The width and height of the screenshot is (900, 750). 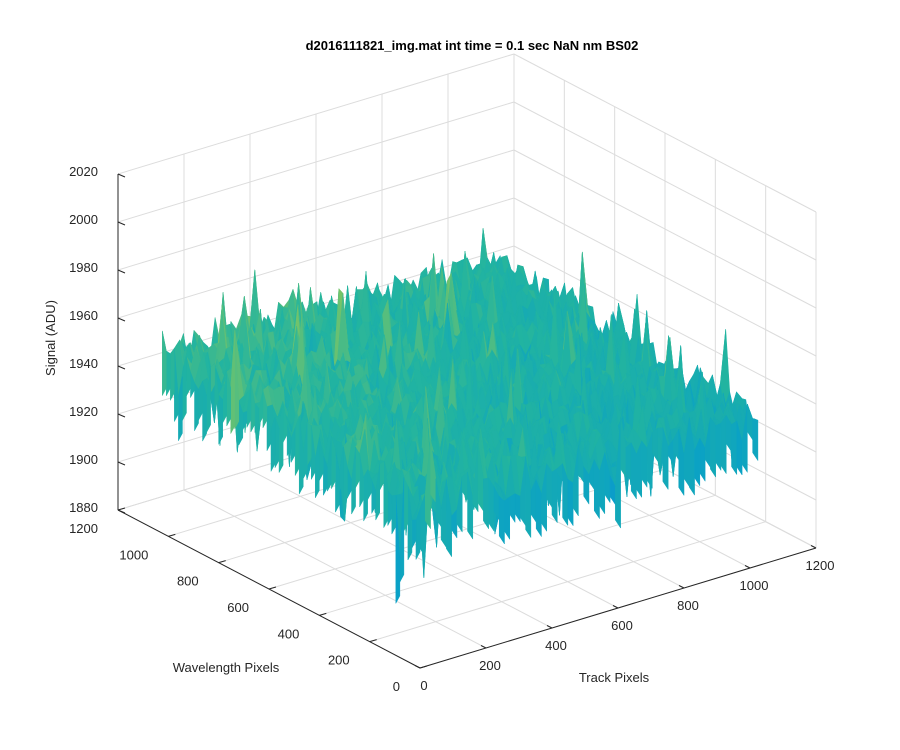 What do you see at coordinates (83, 315) in the screenshot?
I see `z-tick-label: 1960` at bounding box center [83, 315].